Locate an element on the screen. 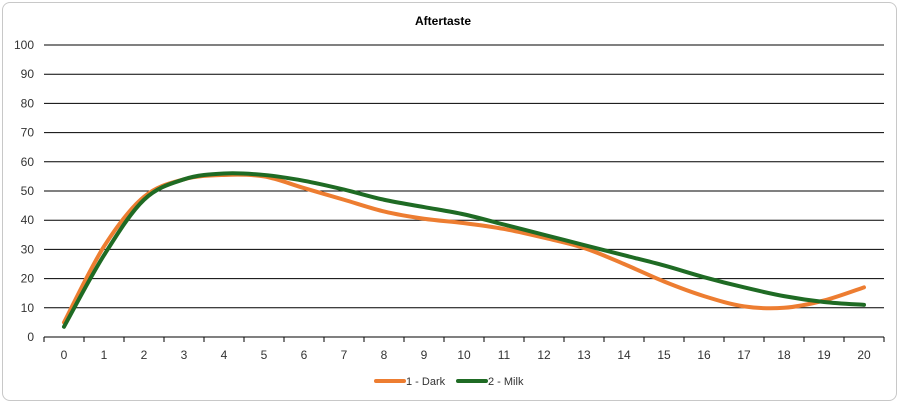 Image resolution: width=901 pixels, height=405 pixels. axes is located at coordinates (464, 339).